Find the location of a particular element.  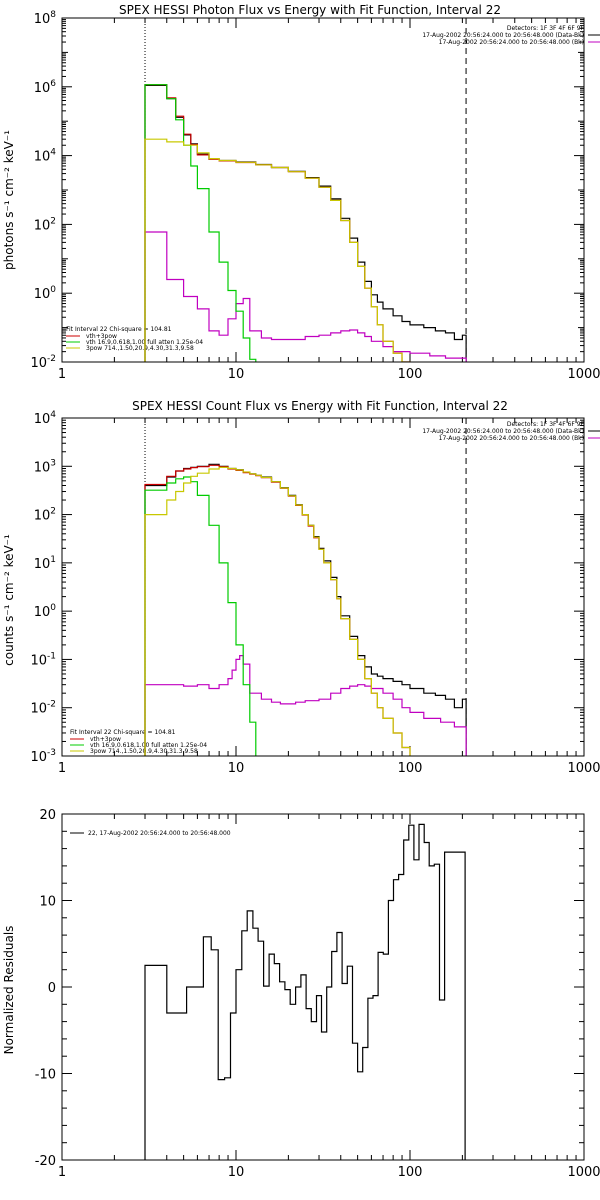

y-tick-label: 10 is located at coordinates (47, 902).